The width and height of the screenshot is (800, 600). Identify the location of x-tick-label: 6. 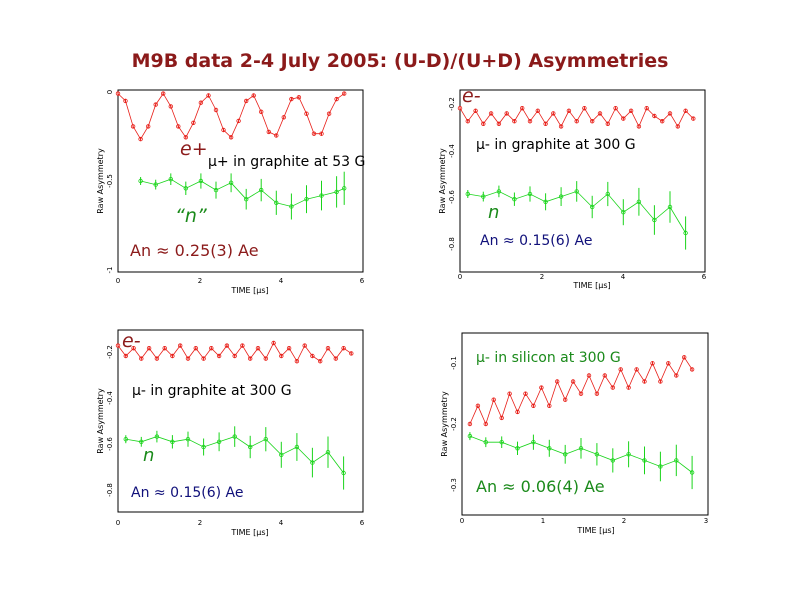
(362, 281).